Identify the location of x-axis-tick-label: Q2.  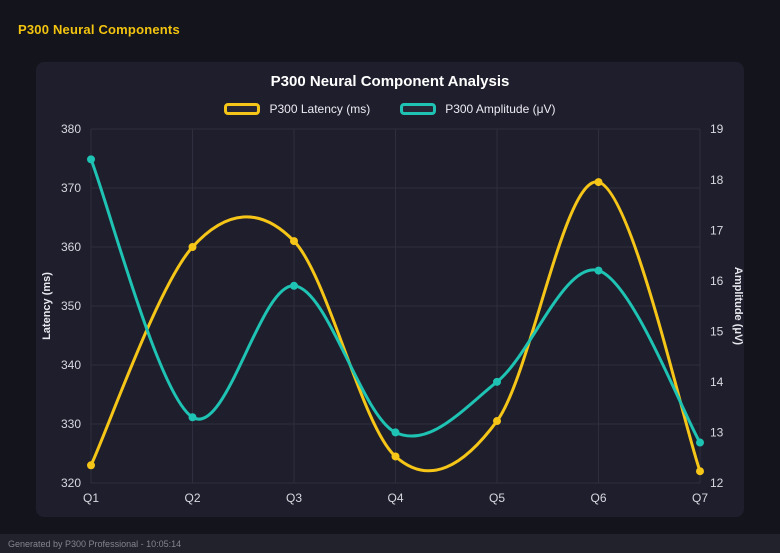
(192, 498).